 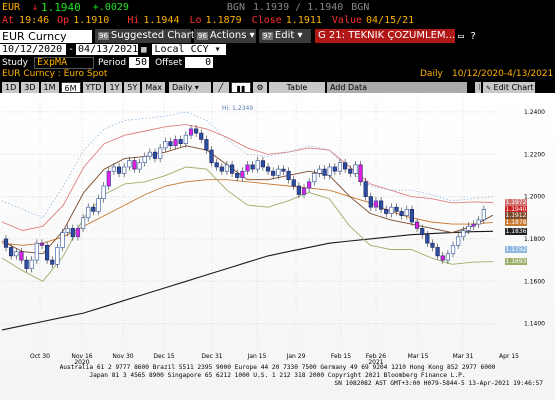 What do you see at coordinates (303, 20) in the screenshot?
I see `close-value: 1.1911` at bounding box center [303, 20].